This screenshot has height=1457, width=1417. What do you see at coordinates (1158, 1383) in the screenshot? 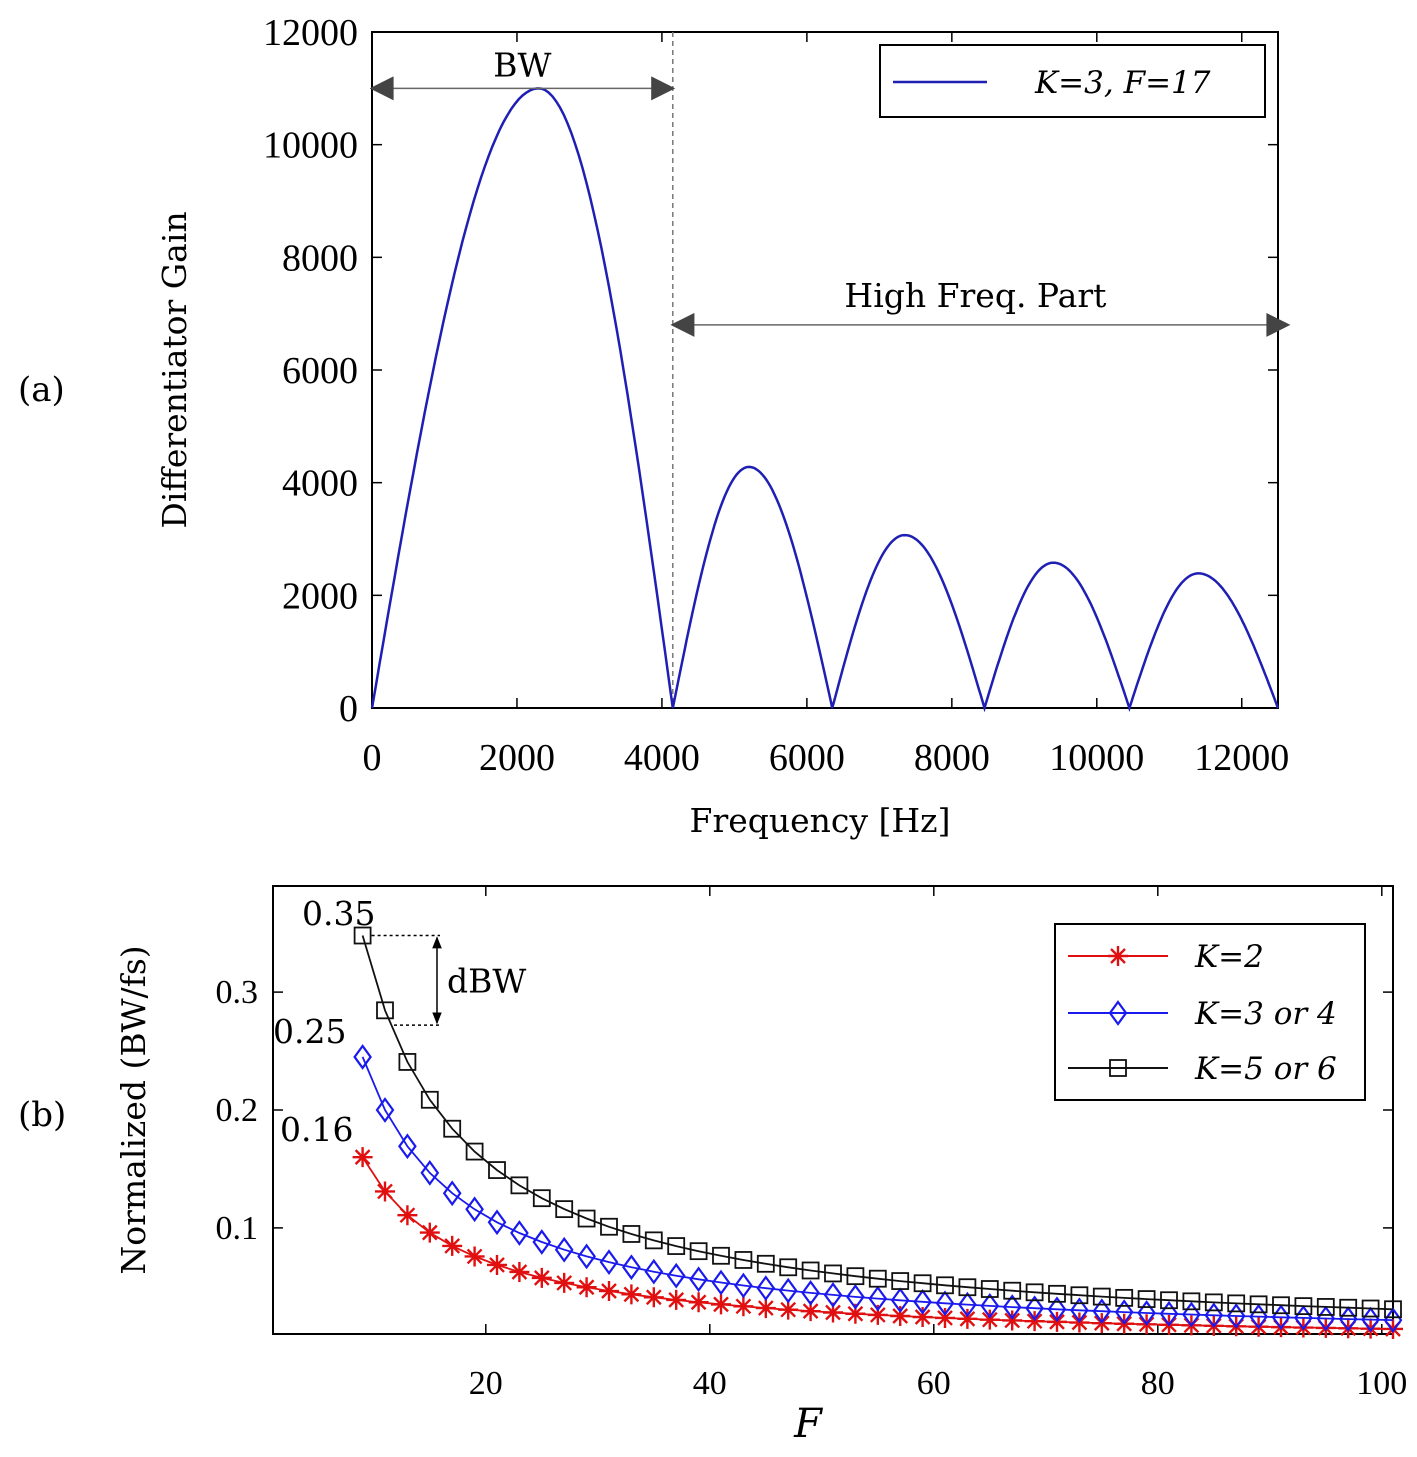
I see `x-tick-label: 80` at bounding box center [1158, 1383].